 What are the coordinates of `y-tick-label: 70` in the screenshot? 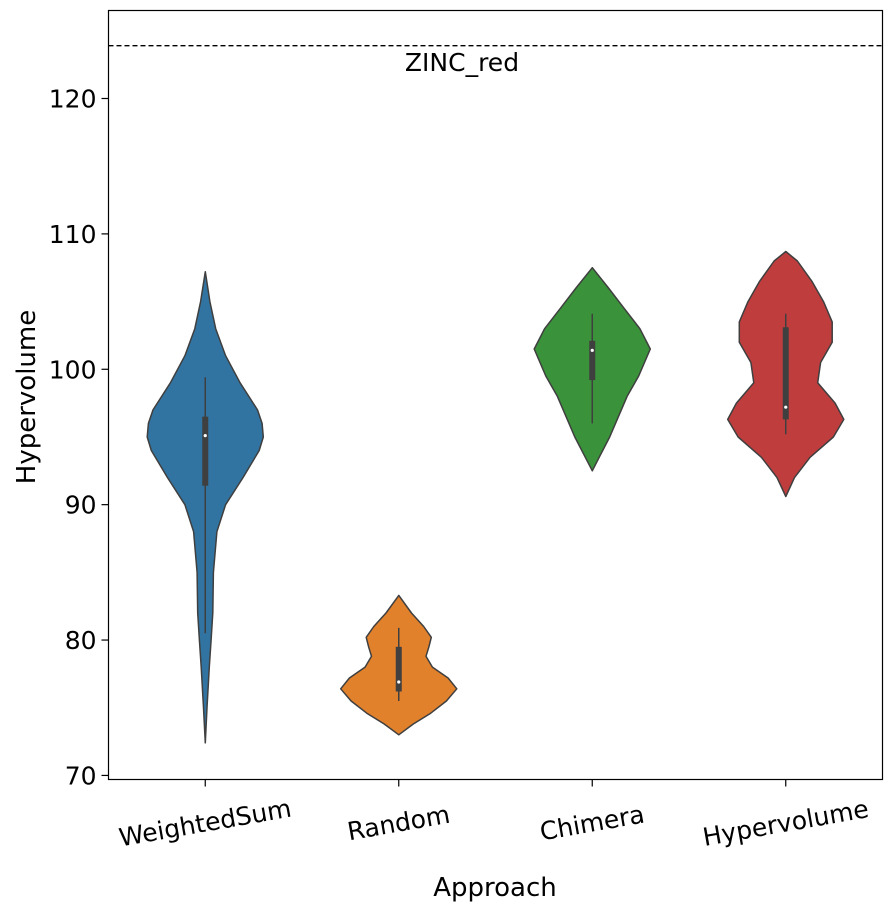 It's located at (81, 775).